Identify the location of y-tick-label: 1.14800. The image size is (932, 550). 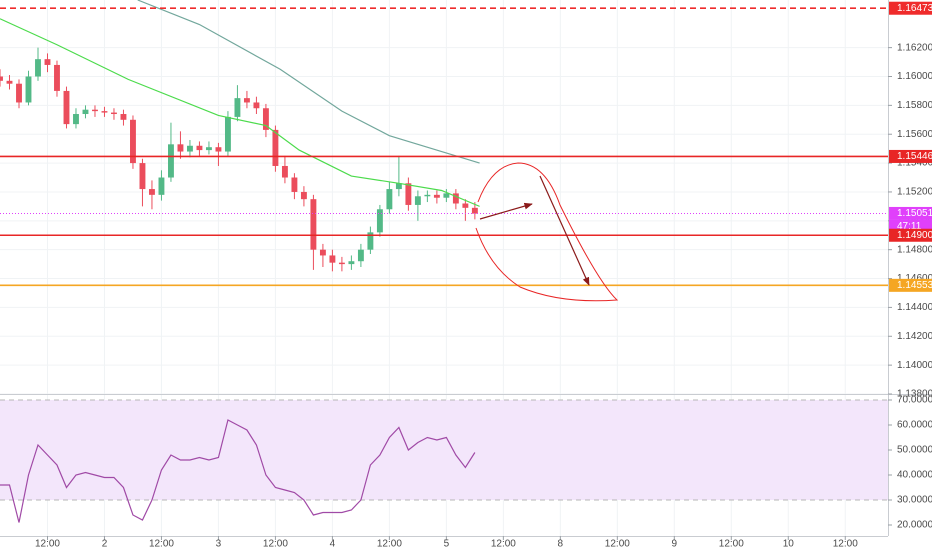
(914, 249).